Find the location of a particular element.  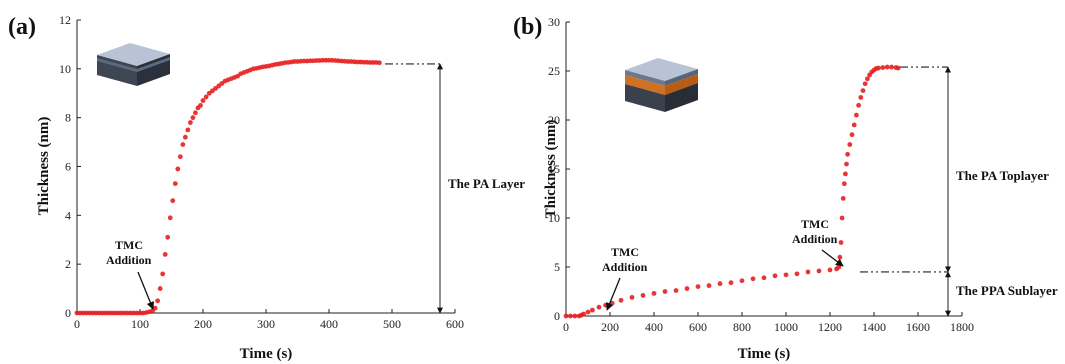

tmc-addition-b2-line1: TMC is located at coordinates (815, 224).